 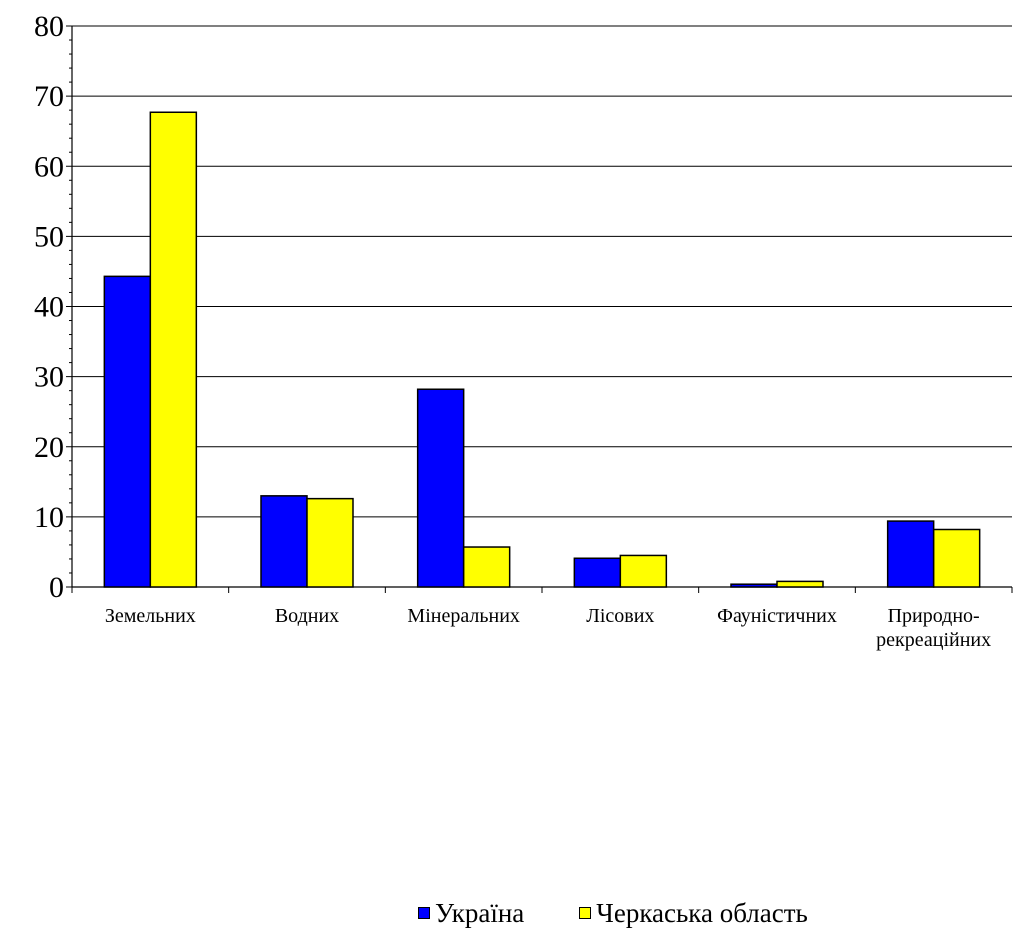 What do you see at coordinates (620, 616) in the screenshot?
I see `x-tick-label: Лісових` at bounding box center [620, 616].